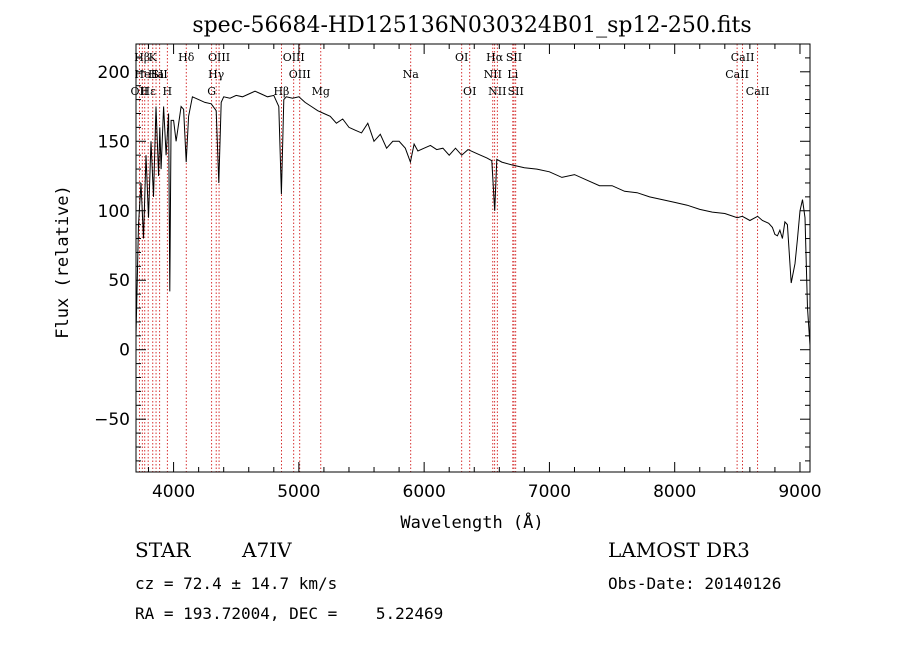 The image size is (900, 649). Describe the element at coordinates (471, 522) in the screenshot. I see `x-axis-title: Wavelength (Å)` at that location.